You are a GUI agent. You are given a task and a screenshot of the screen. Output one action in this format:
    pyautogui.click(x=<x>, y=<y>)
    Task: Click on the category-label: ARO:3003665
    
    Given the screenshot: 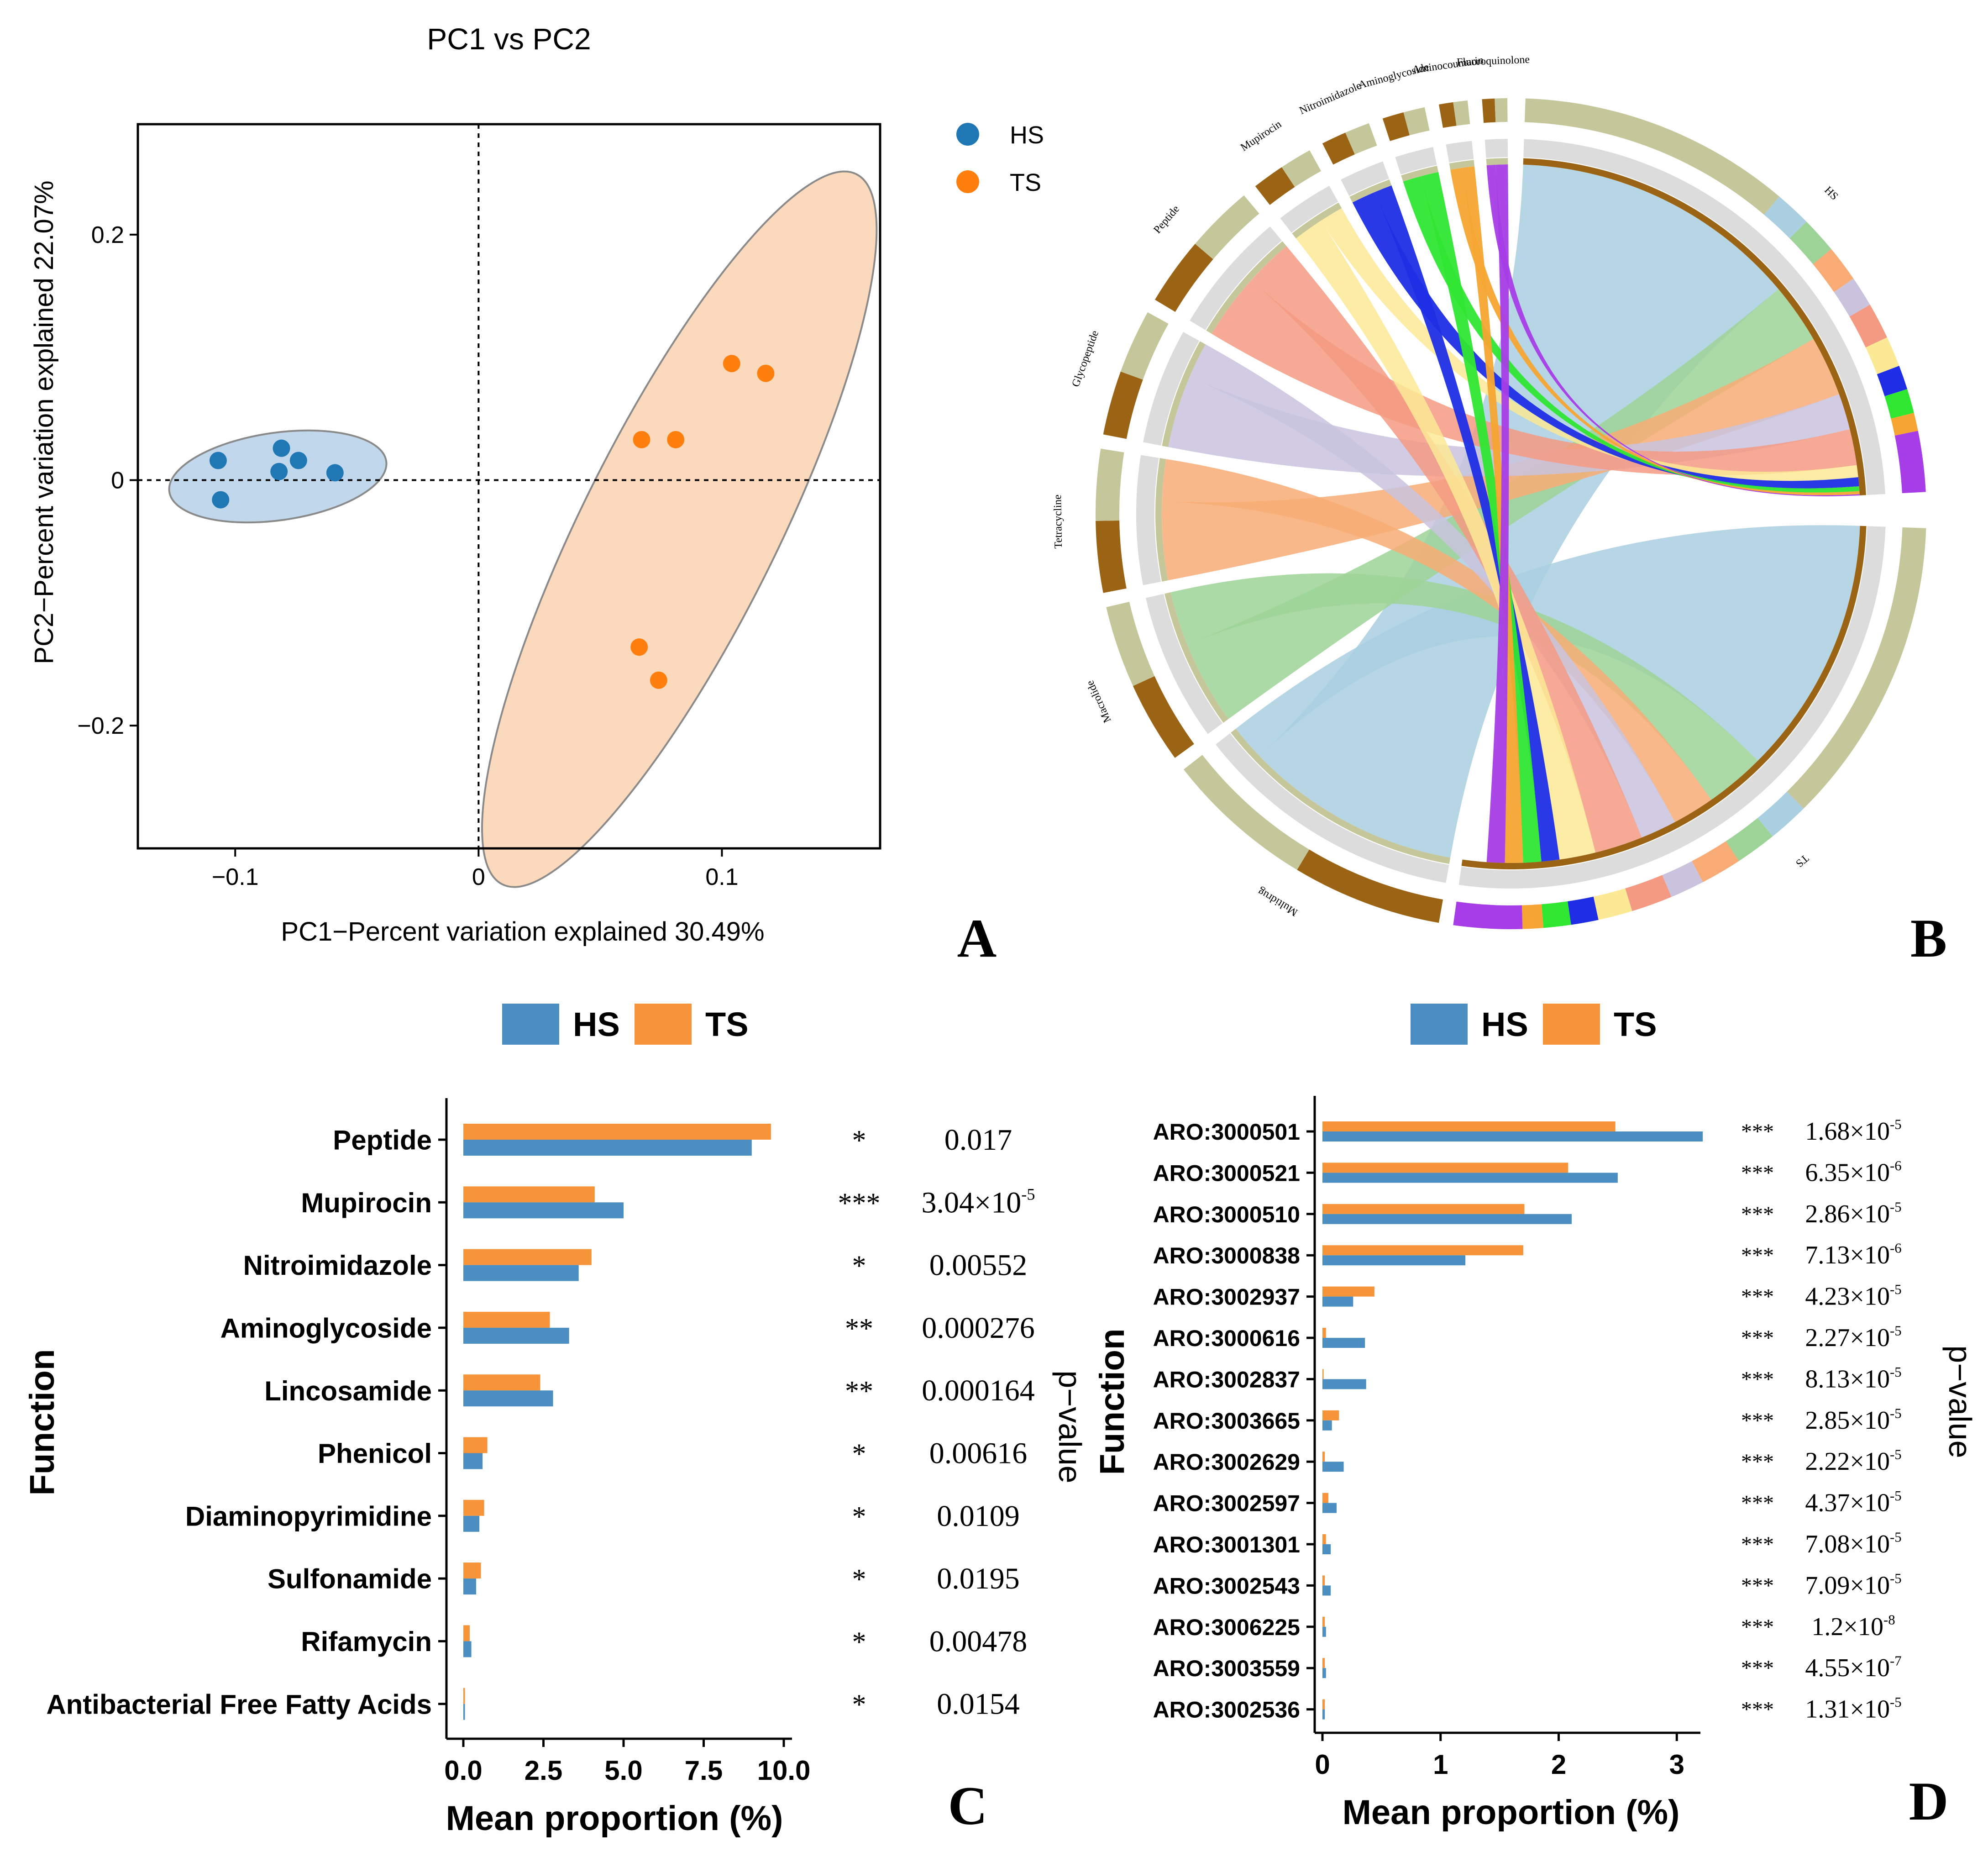 What is the action you would take?
    pyautogui.click(x=1226, y=1421)
    